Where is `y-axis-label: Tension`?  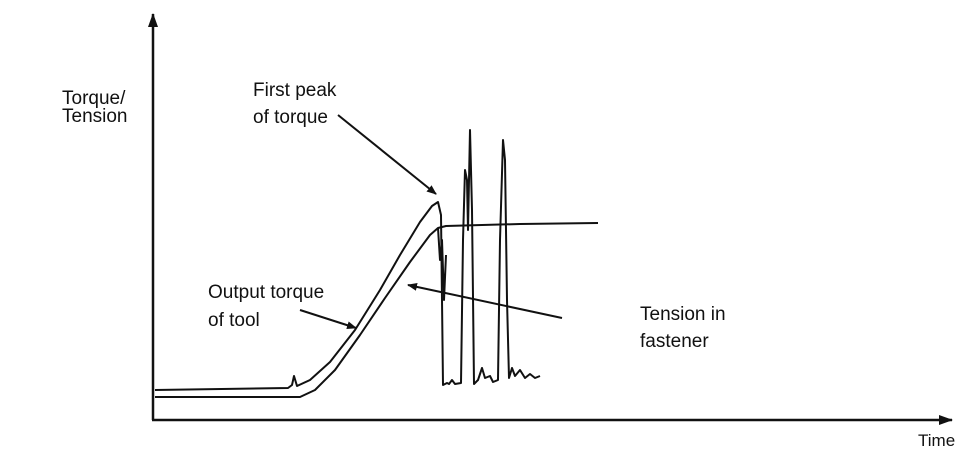 y-axis-label: Tension is located at coordinates (95, 116).